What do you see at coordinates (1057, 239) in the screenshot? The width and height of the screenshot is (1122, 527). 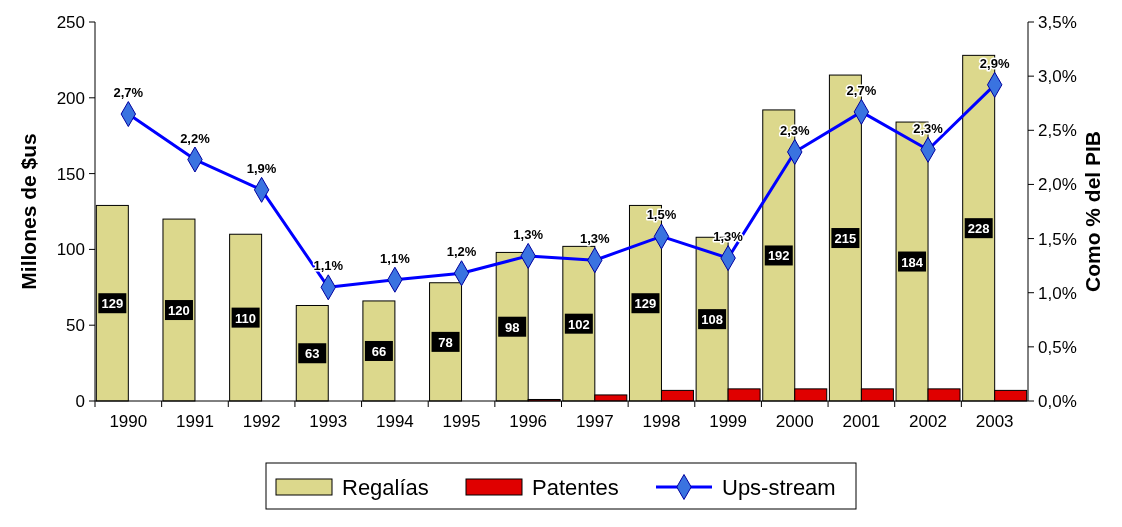 I see `y2-tick-label: 1,5%` at bounding box center [1057, 239].